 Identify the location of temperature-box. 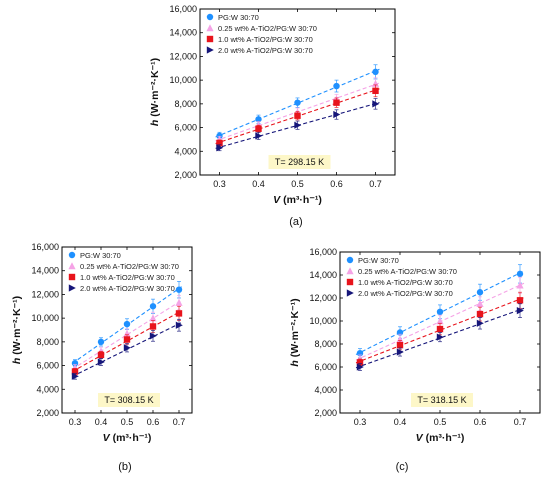
(299, 162).